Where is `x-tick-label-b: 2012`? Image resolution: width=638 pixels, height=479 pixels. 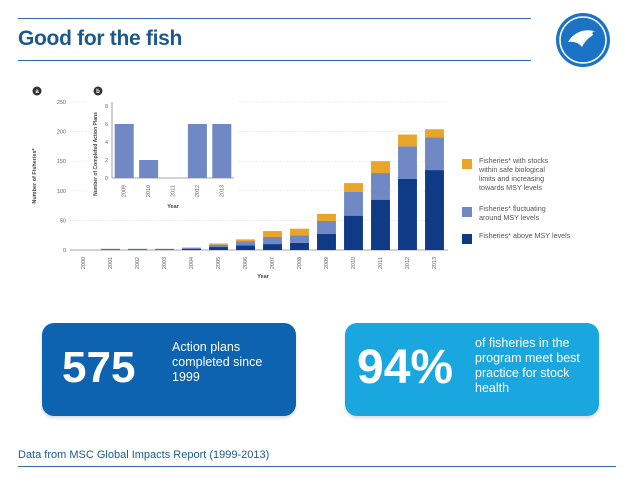
x-tick-label-b: 2012 is located at coordinates (198, 191).